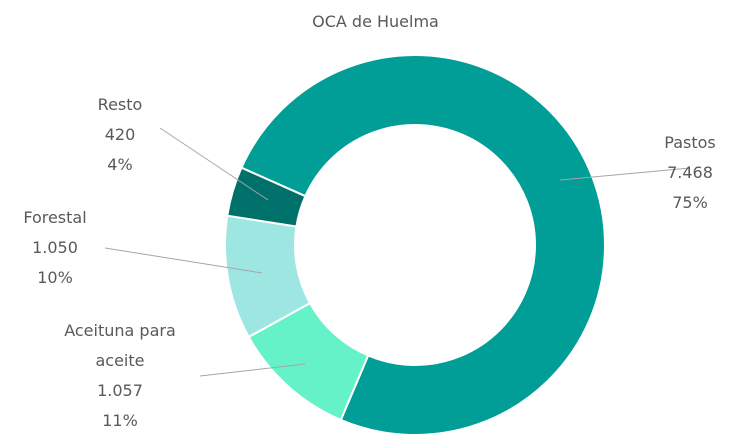 The height and width of the screenshot is (441, 751). What do you see at coordinates (375, 21) in the screenshot?
I see `chart-title: OCA de Huelma` at bounding box center [375, 21].